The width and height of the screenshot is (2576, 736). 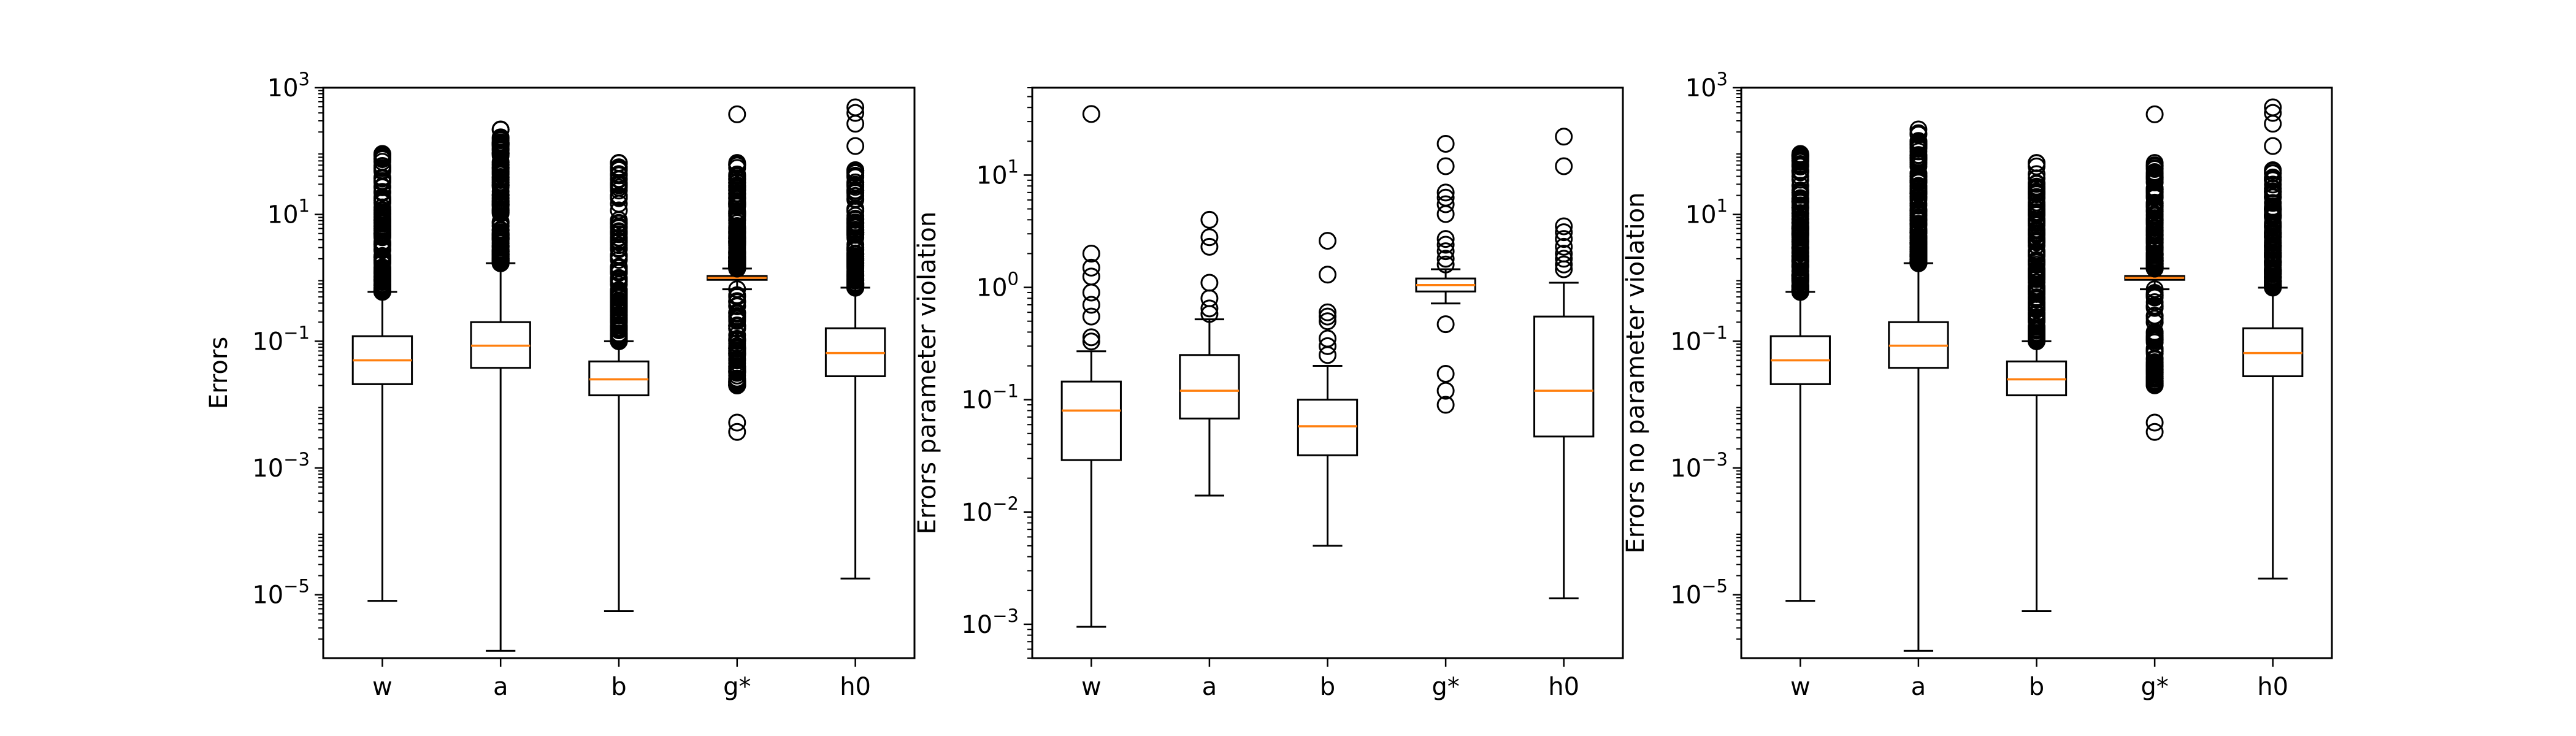 I want to click on box-a, so click(x=1209, y=353).